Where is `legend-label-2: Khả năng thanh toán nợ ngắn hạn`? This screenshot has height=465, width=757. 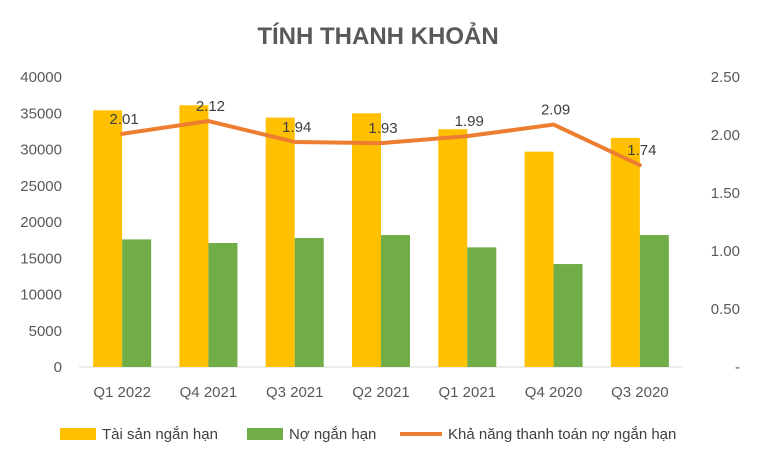
legend-label-2: Khả năng thanh toán nợ ngắn hạn is located at coordinates (562, 434).